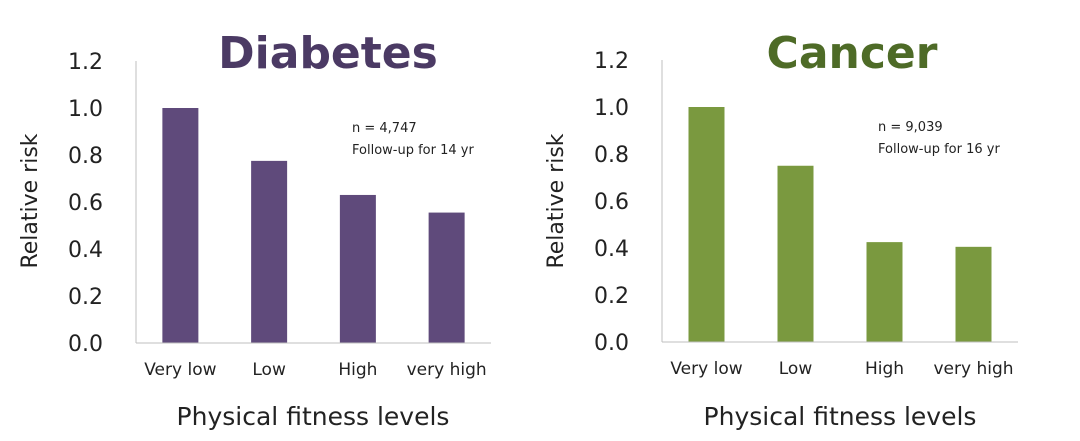 This screenshot has height=441, width=1080. Describe the element at coordinates (910, 127) in the screenshot. I see `sample-size-note: n = 9,039` at that location.